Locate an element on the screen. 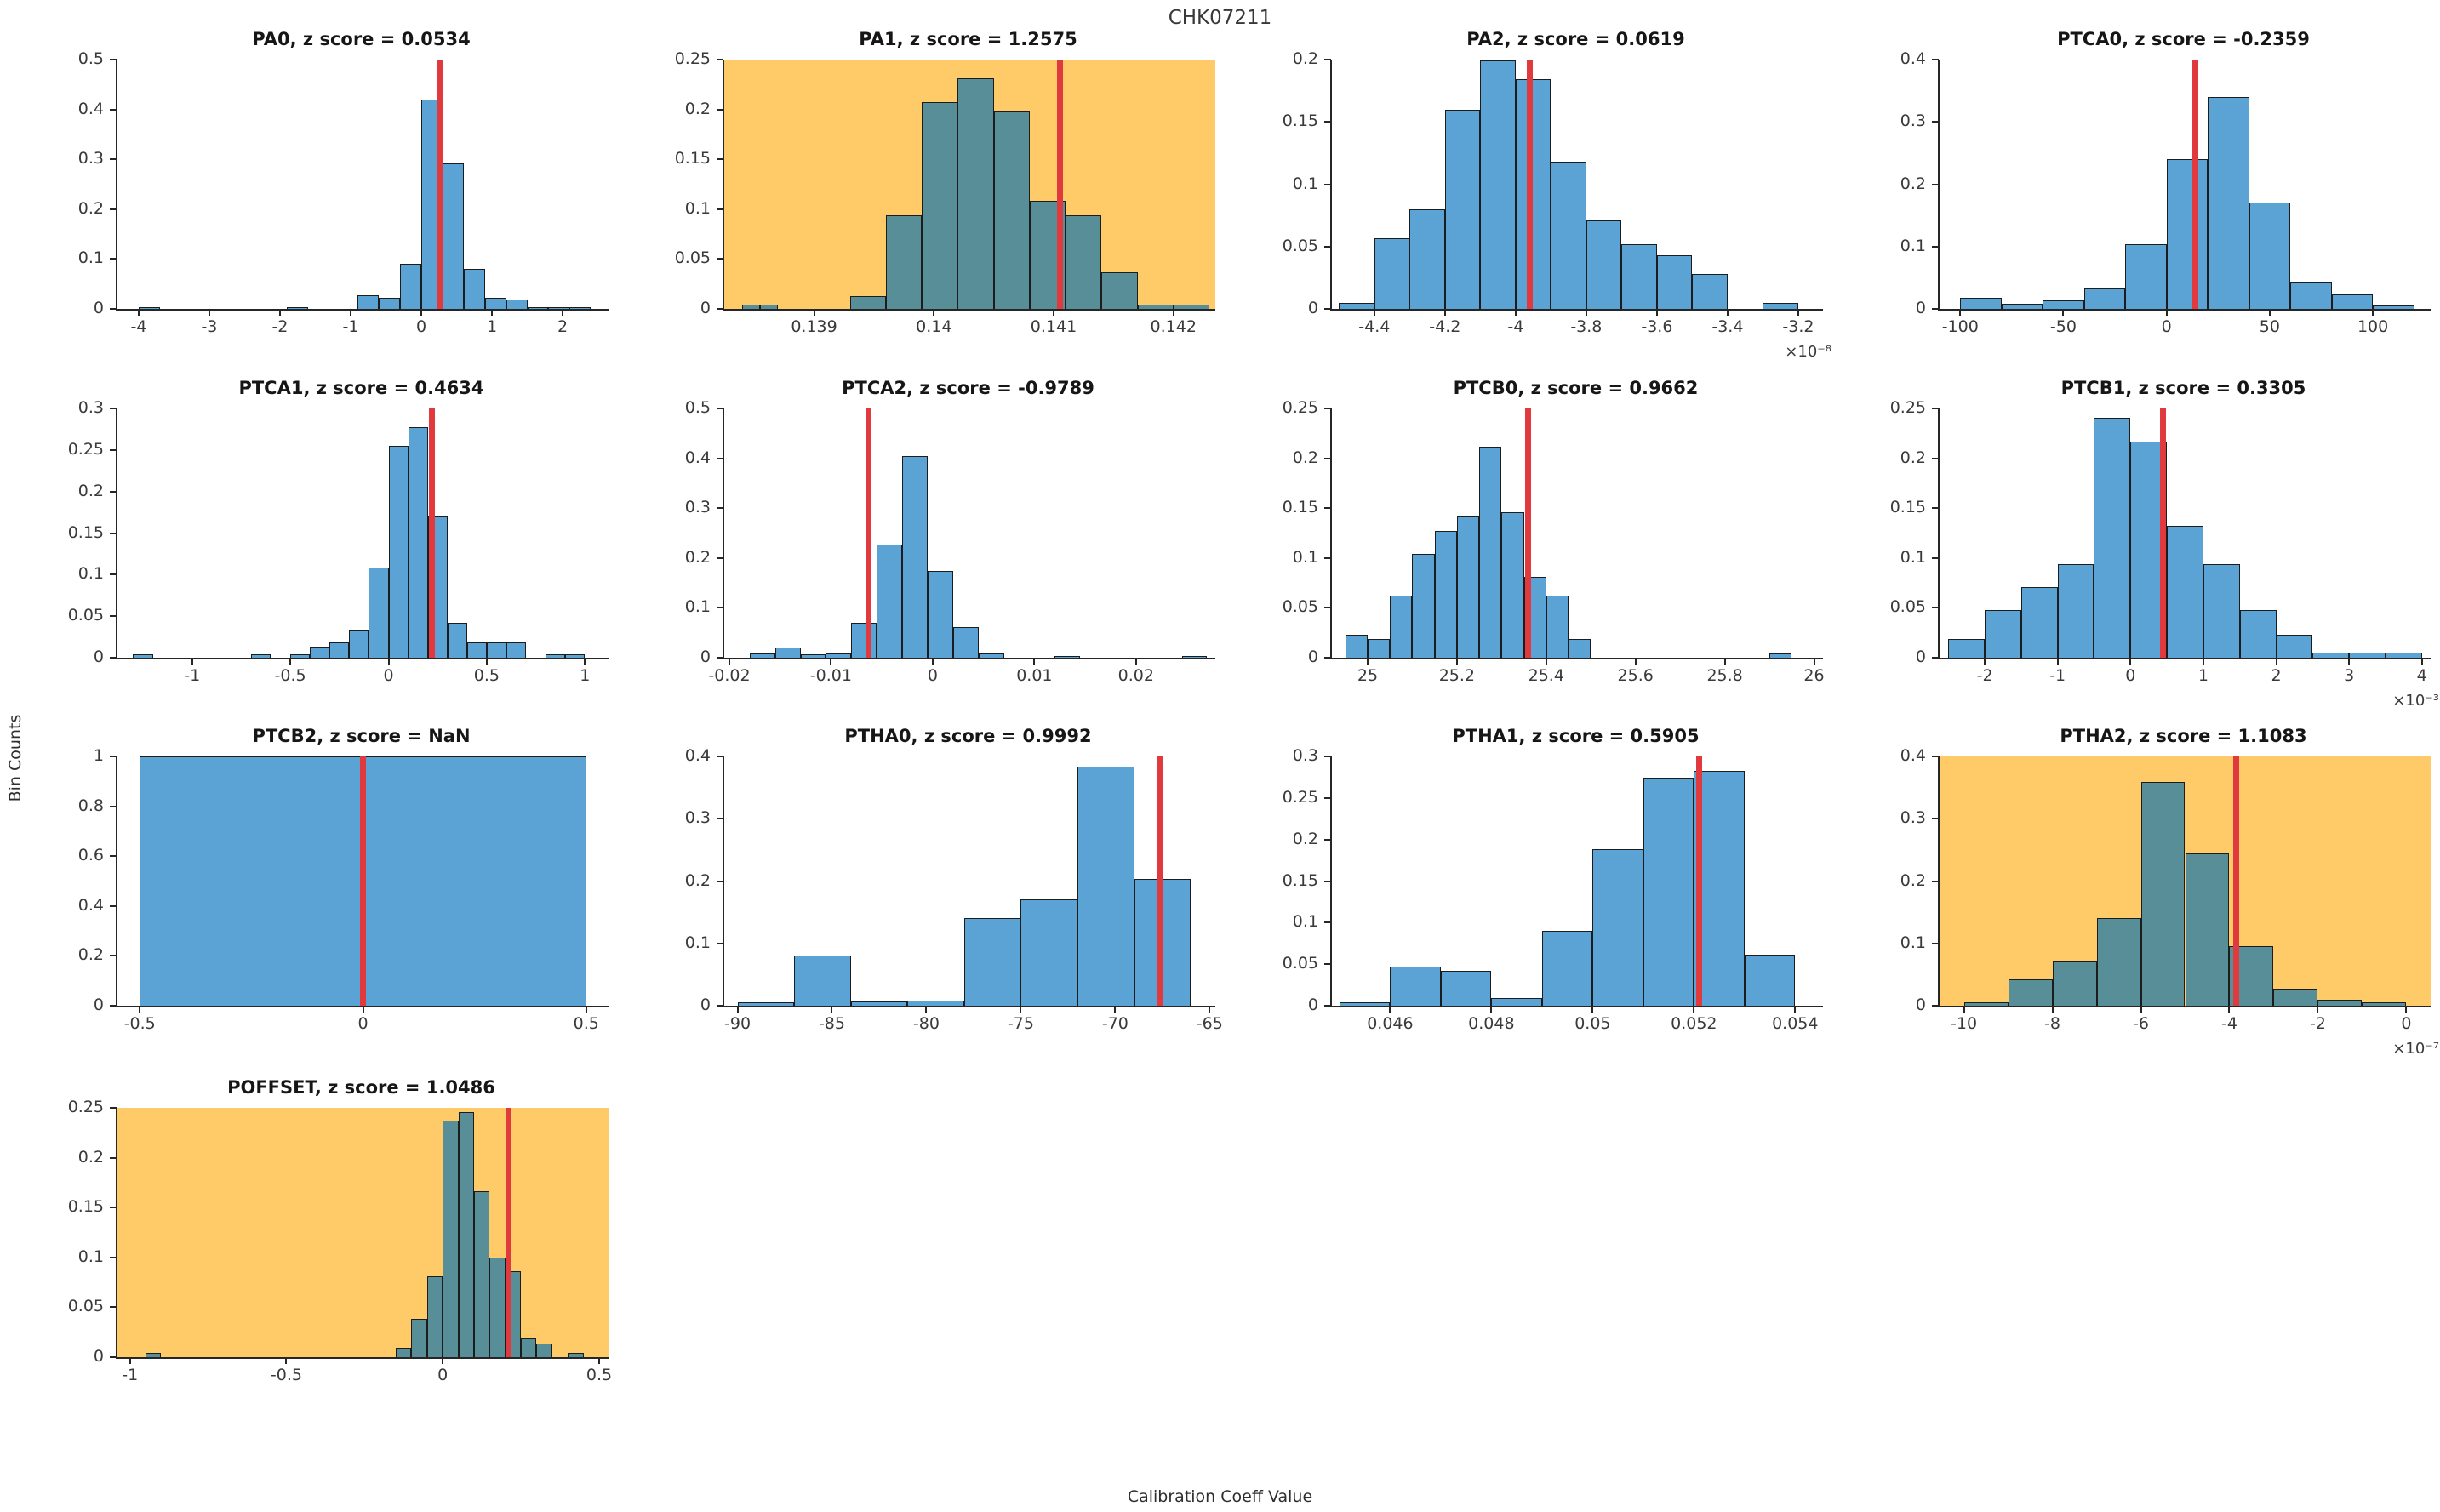  x-tick-label: -80 is located at coordinates (926, 1023).